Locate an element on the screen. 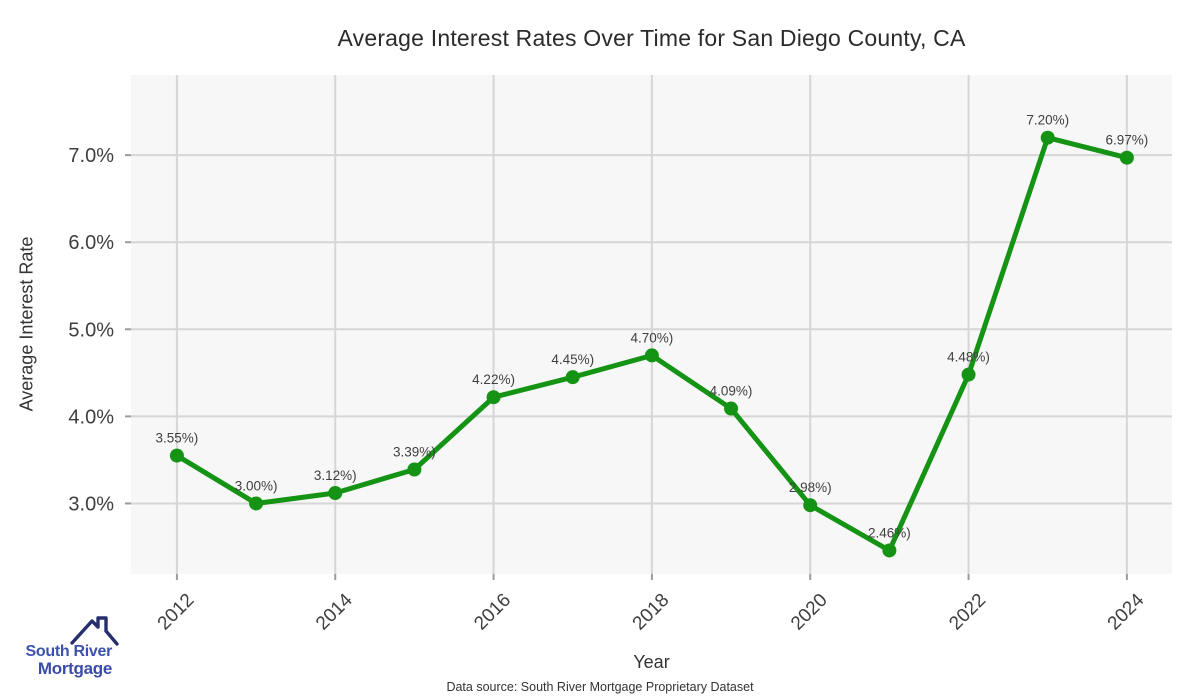  data-point-label: 2.46%) is located at coordinates (889, 532).